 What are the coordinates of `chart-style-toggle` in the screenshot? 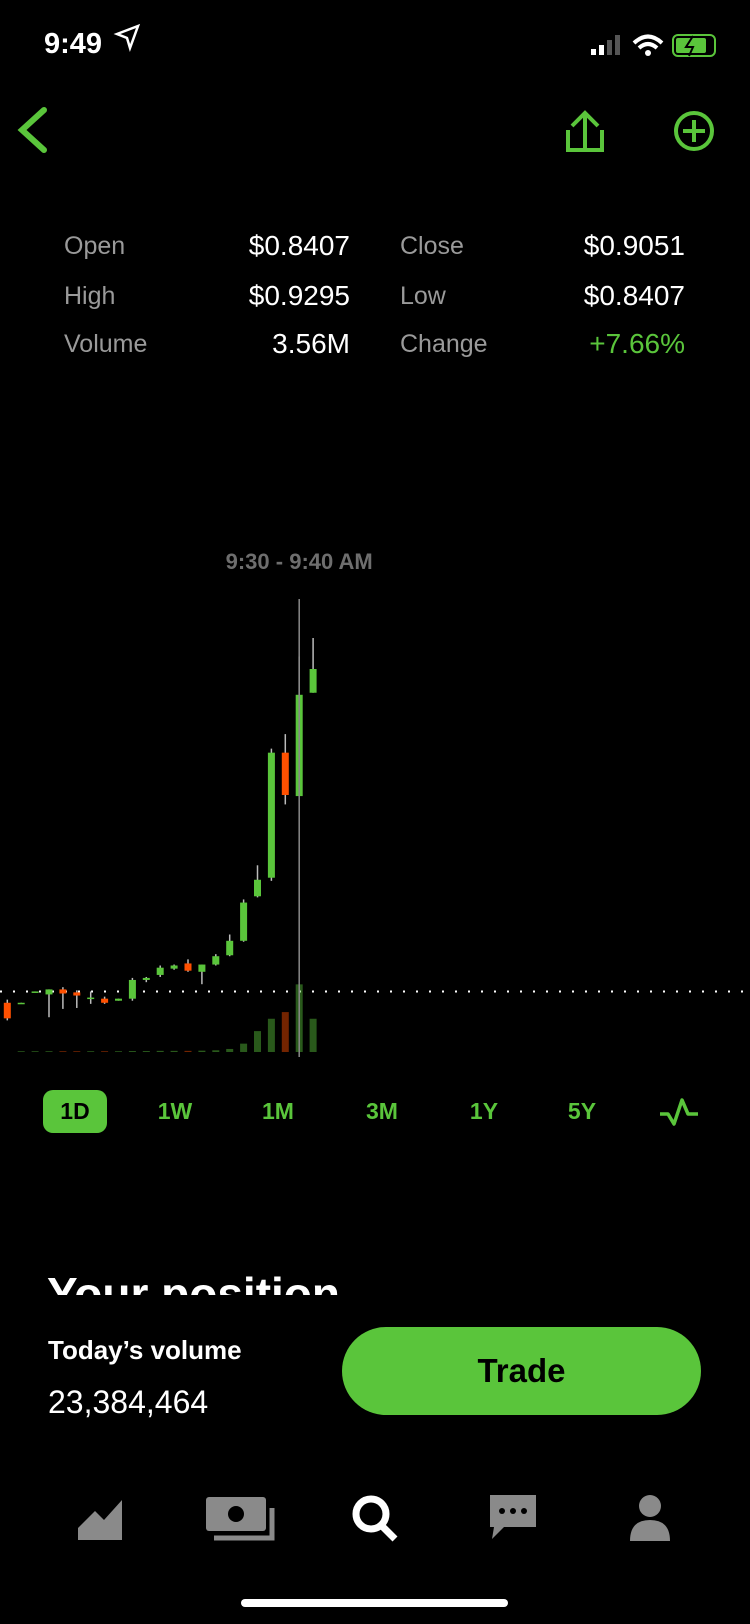 It's located at (679, 1112).